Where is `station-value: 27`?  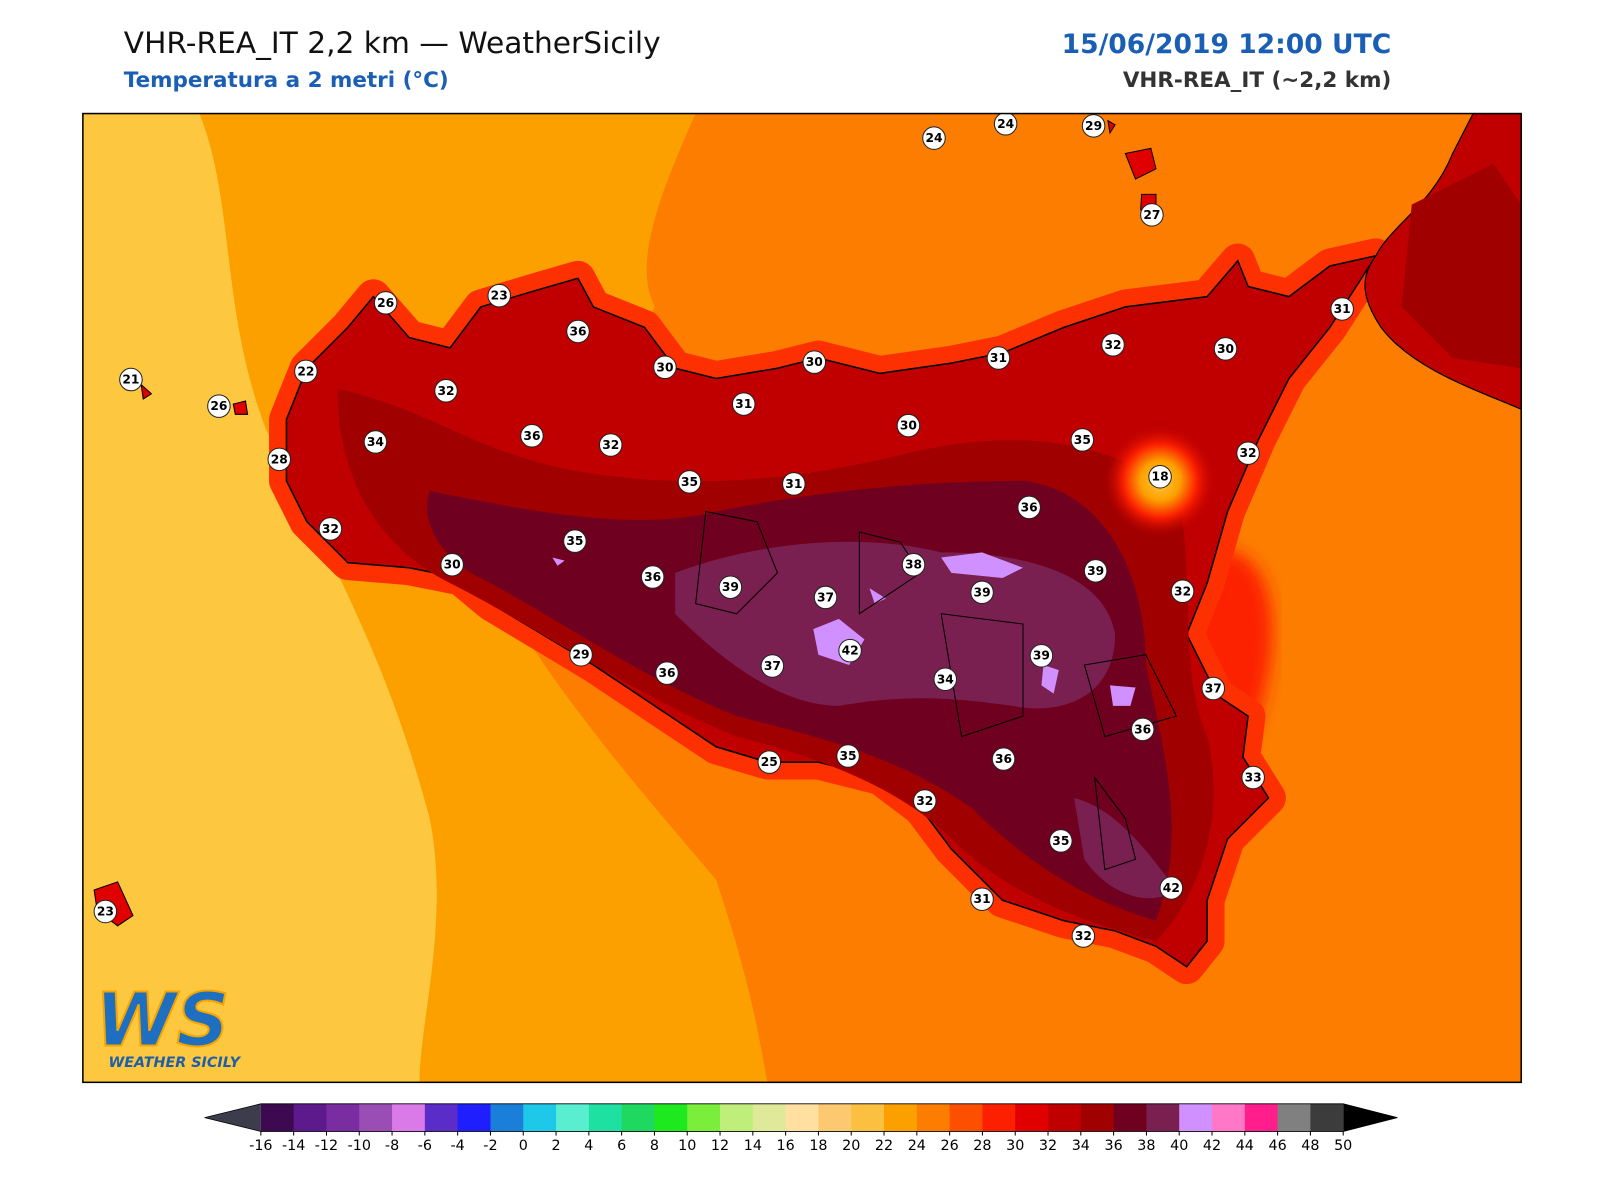 station-value: 27 is located at coordinates (1151, 215).